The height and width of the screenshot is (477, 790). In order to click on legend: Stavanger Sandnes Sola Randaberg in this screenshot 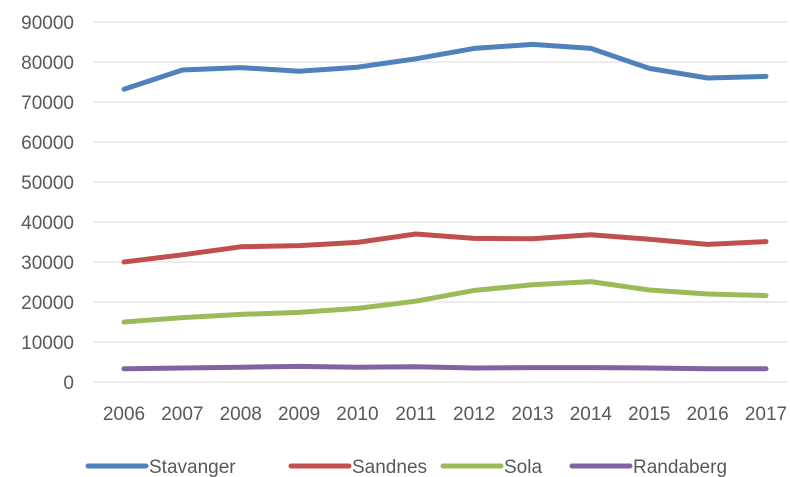, I will do `click(406, 467)`.